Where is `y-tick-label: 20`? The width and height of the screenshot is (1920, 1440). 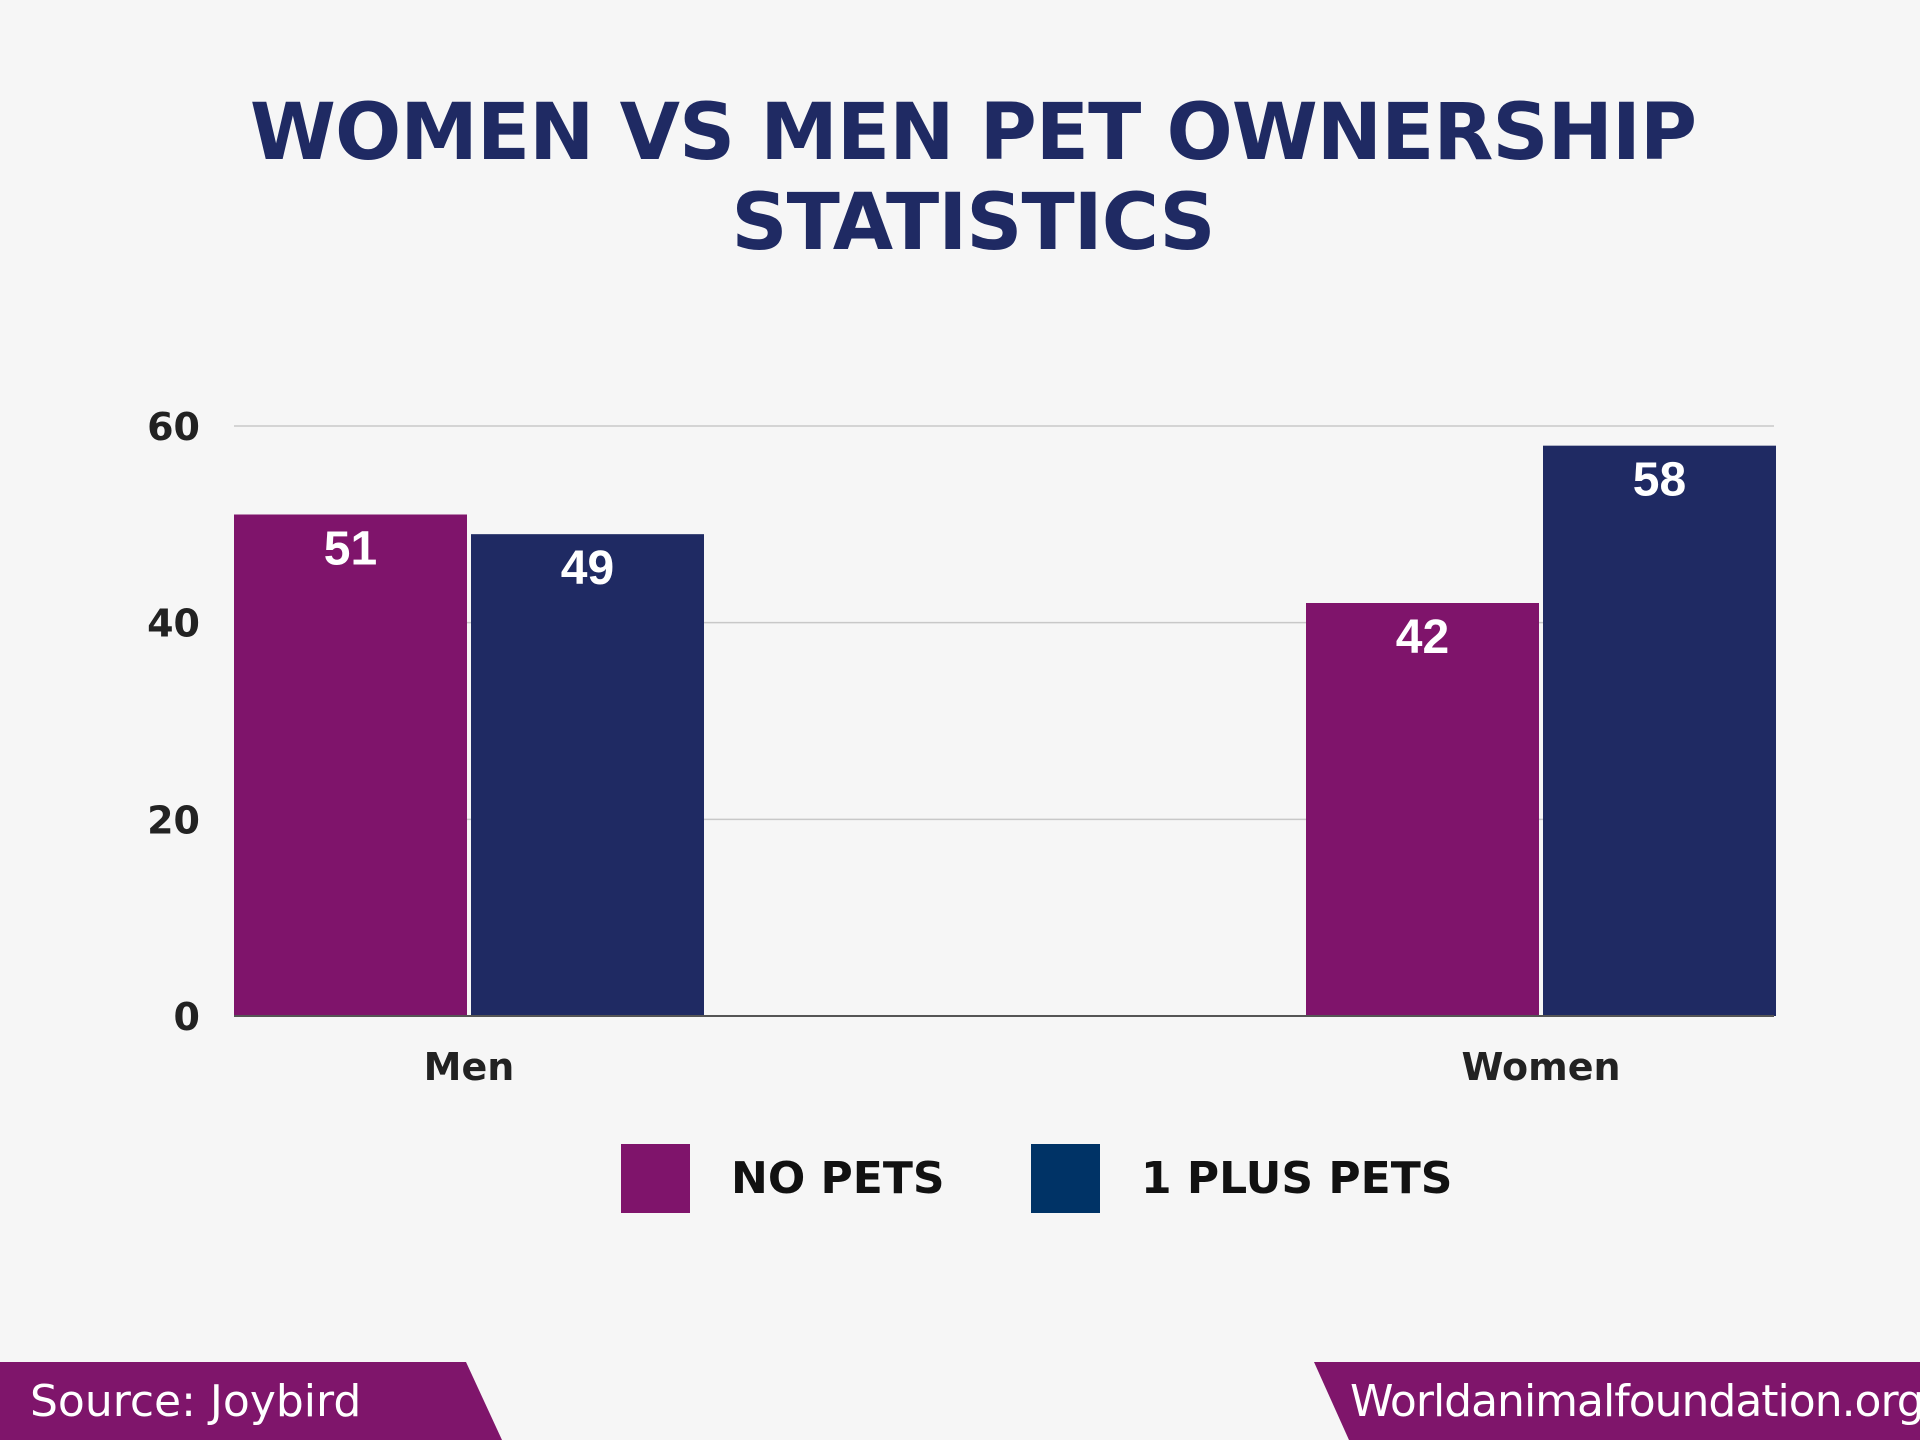
y-tick-label: 20 is located at coordinates (173, 820).